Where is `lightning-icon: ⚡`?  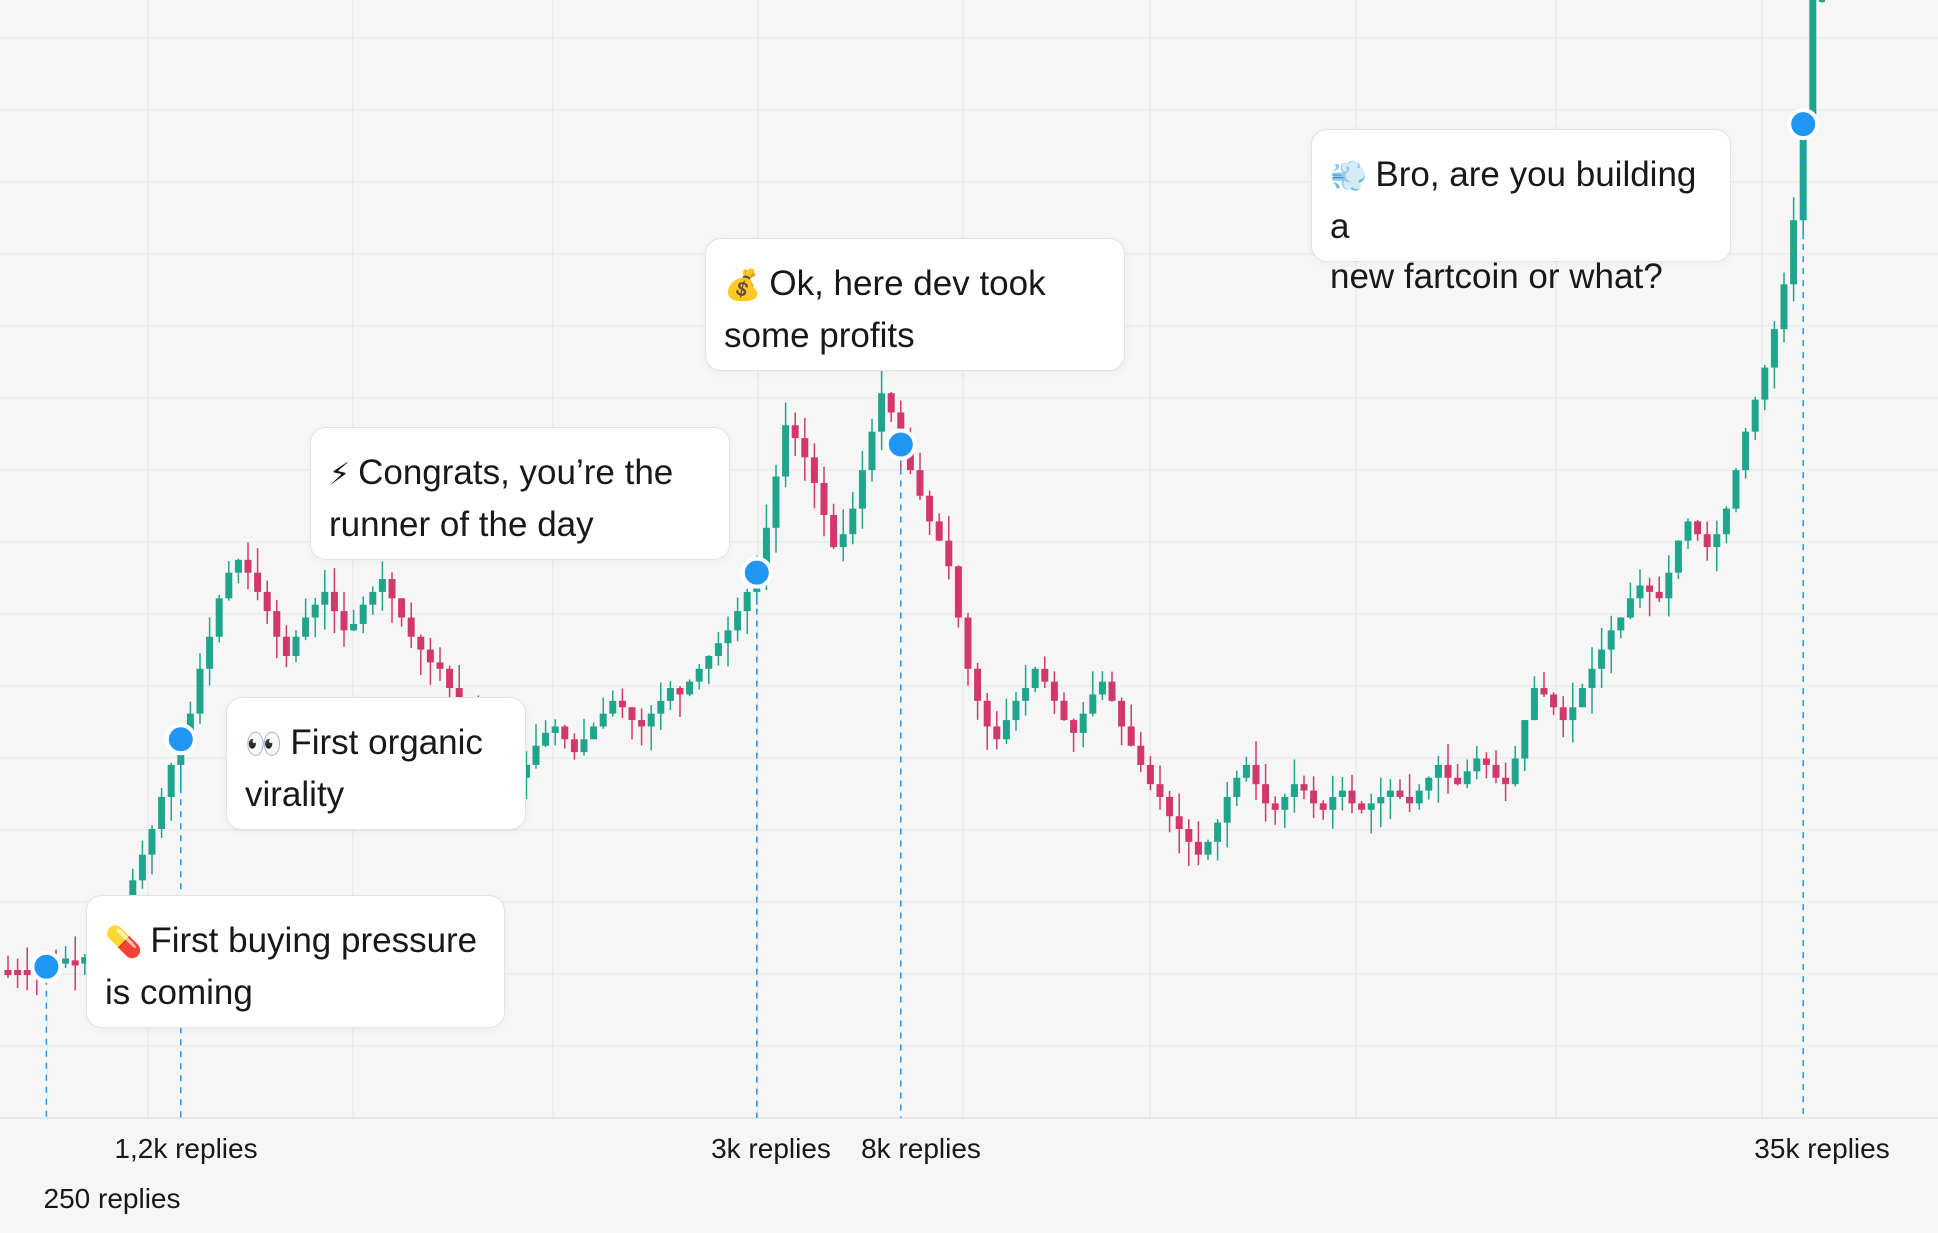 lightning-icon: ⚡ is located at coordinates (340, 474).